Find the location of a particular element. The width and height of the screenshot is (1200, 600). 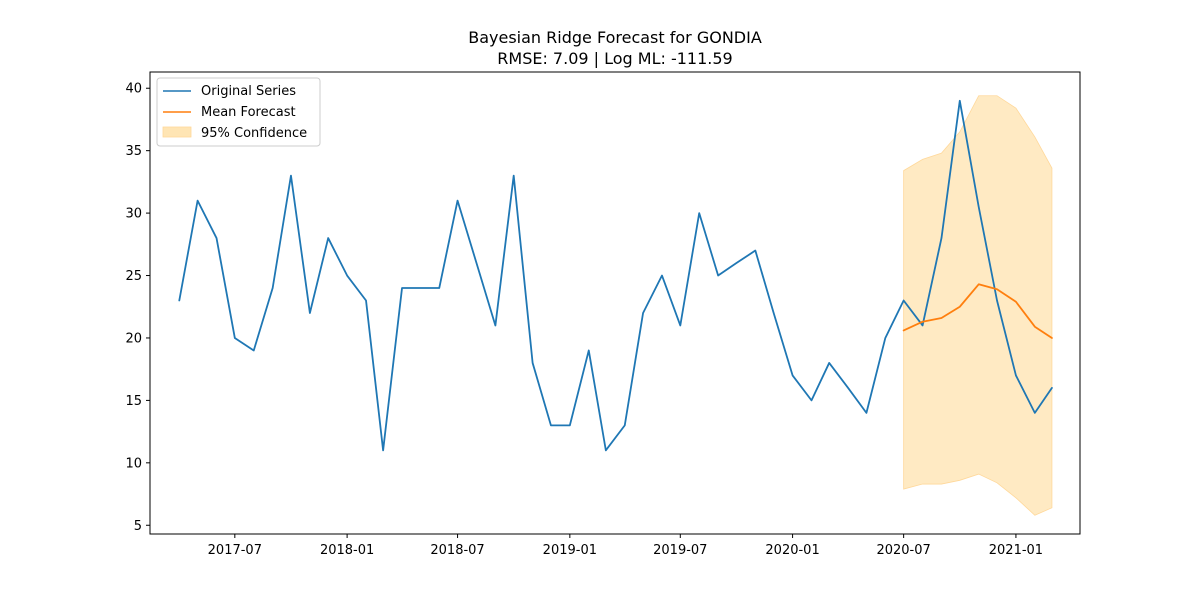

y-tick-label: 40 is located at coordinates (133, 89).